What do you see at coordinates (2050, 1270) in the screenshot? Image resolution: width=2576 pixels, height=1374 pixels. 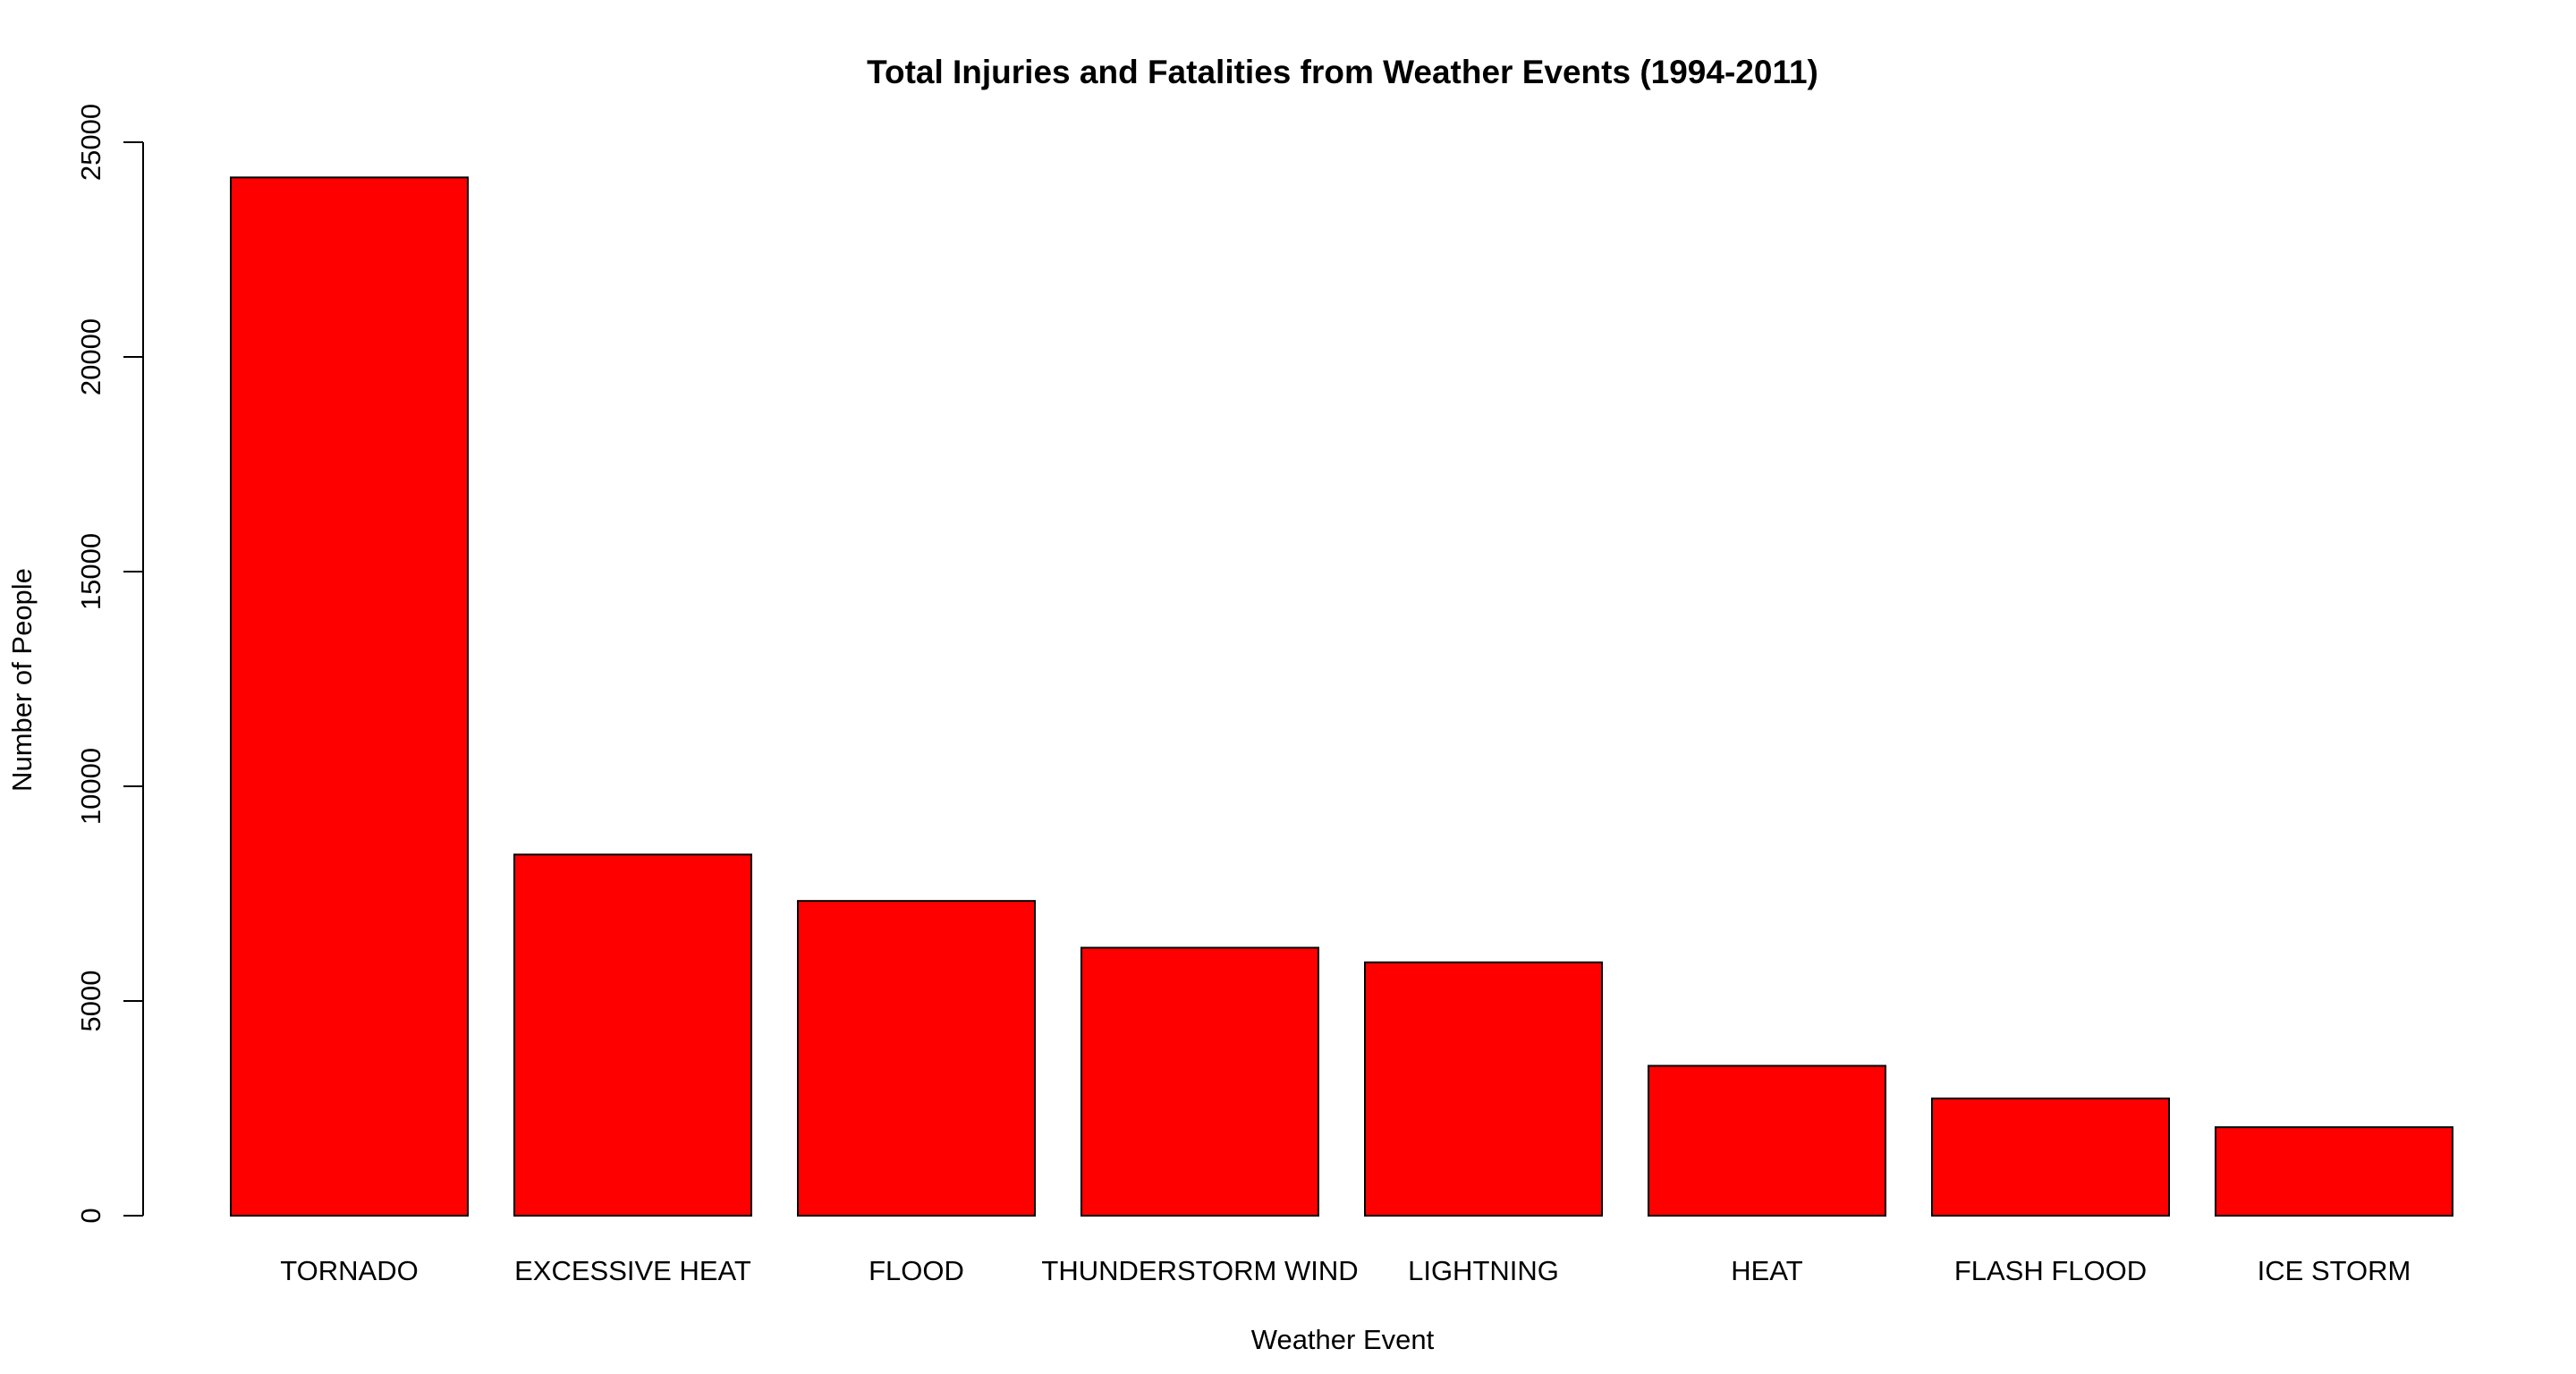 I see `category-label: FLASH FLOOD` at bounding box center [2050, 1270].